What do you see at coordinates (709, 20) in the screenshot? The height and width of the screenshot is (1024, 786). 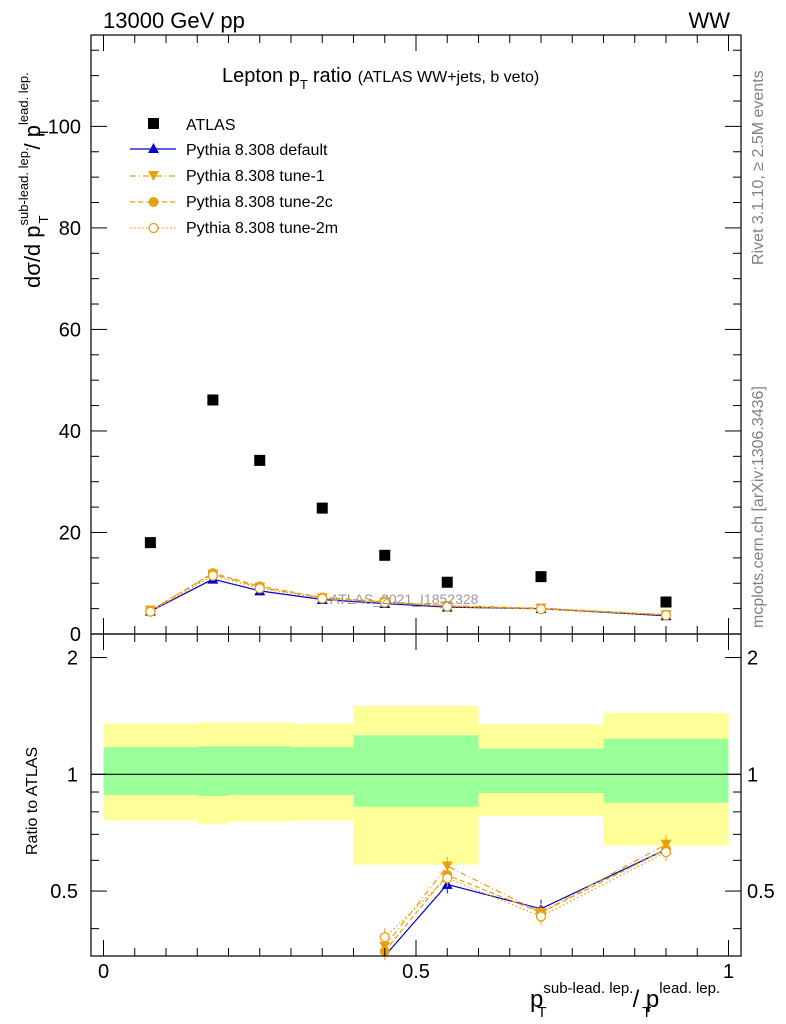 I see `process-label: WW` at bounding box center [709, 20].